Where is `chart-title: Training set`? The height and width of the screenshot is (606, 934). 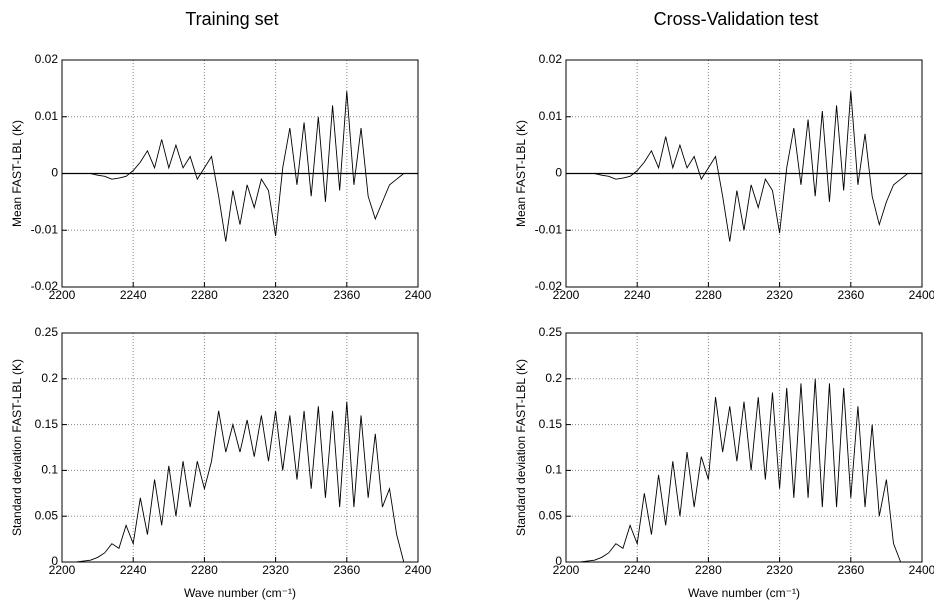 chart-title: Training set is located at coordinates (231, 19).